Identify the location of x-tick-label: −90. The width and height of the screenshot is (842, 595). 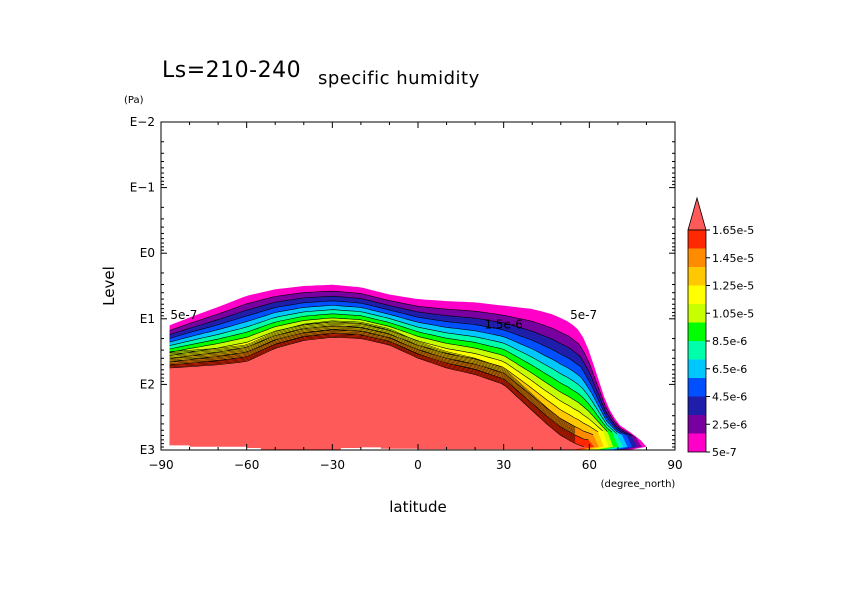
(160, 465).